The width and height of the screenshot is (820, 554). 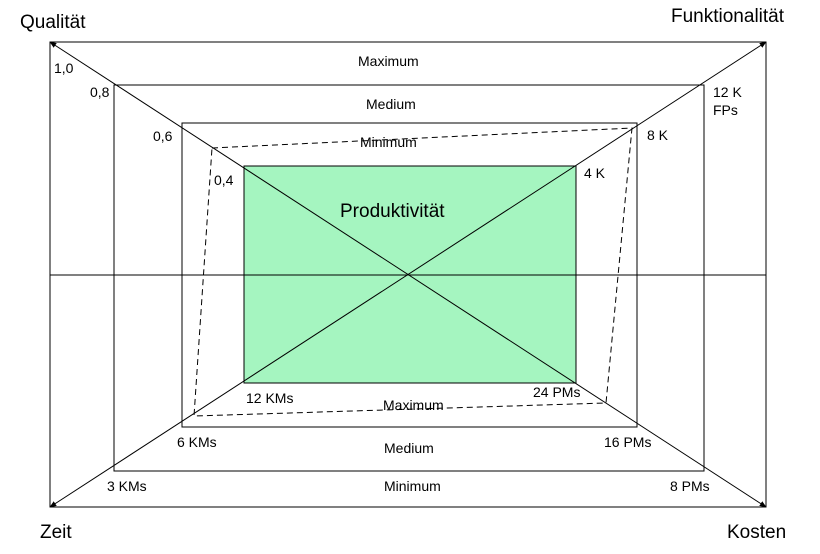 What do you see at coordinates (100, 92) in the screenshot?
I see `quality-scale-0-8: 0,8` at bounding box center [100, 92].